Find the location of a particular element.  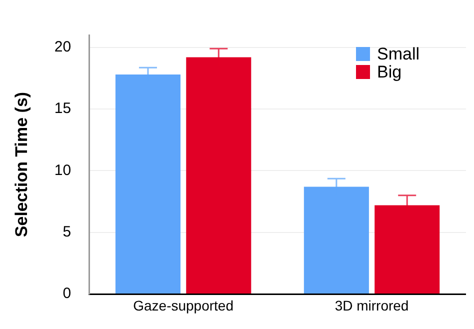

y-tick-label: 10 is located at coordinates (63, 170).